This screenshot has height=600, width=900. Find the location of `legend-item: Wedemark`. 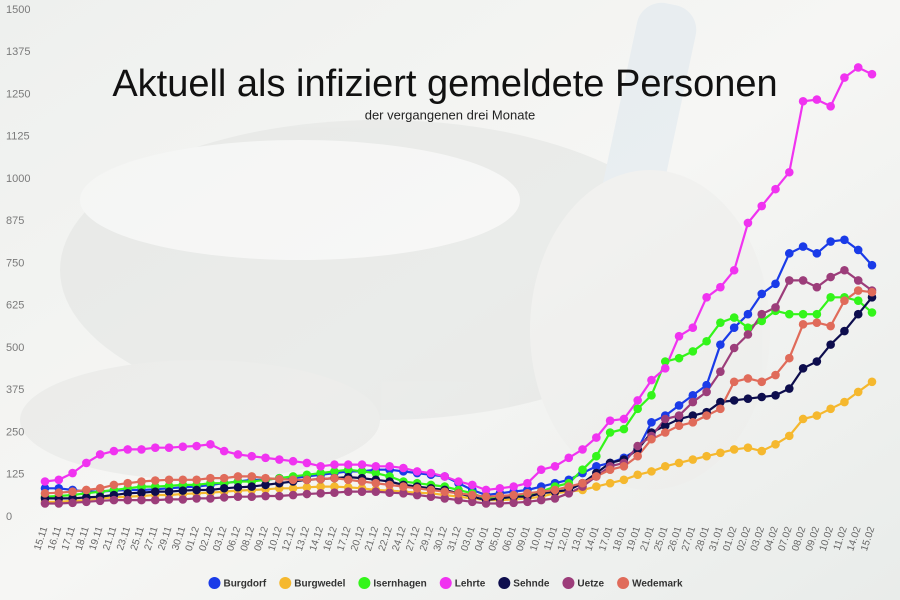

legend-item: Wedemark is located at coordinates (650, 583).